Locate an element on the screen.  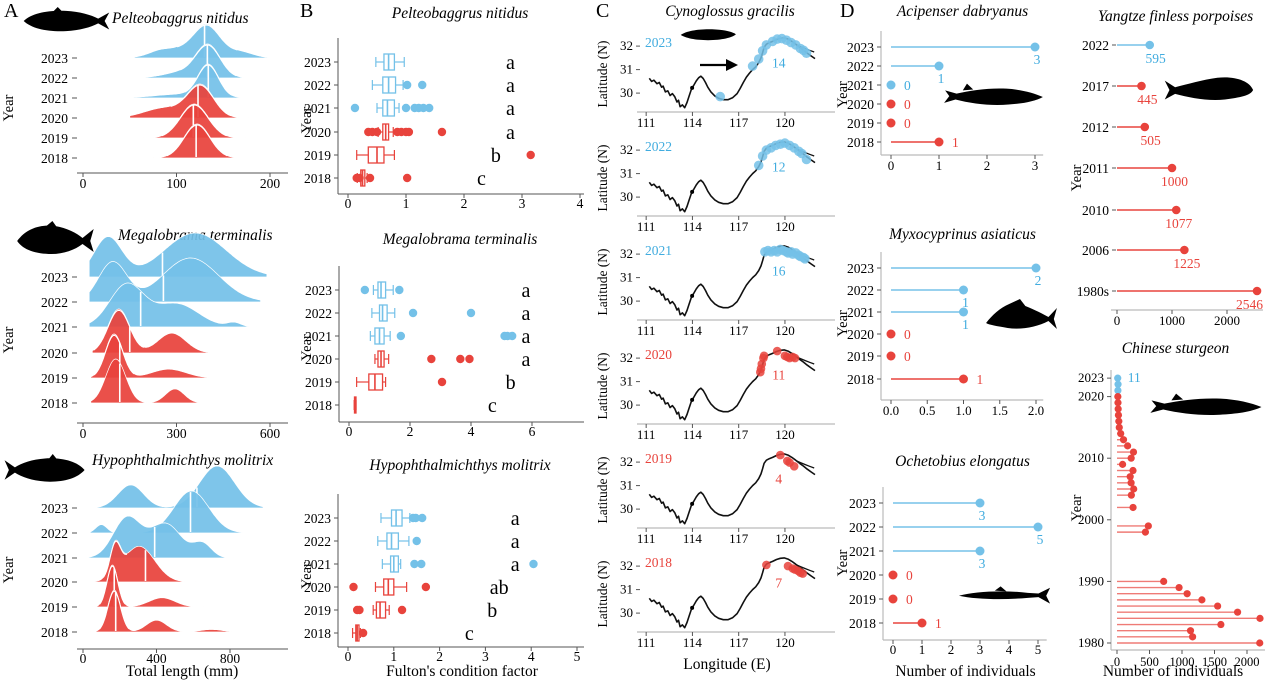
y-tick-label: 32 is located at coordinates (626, 565).